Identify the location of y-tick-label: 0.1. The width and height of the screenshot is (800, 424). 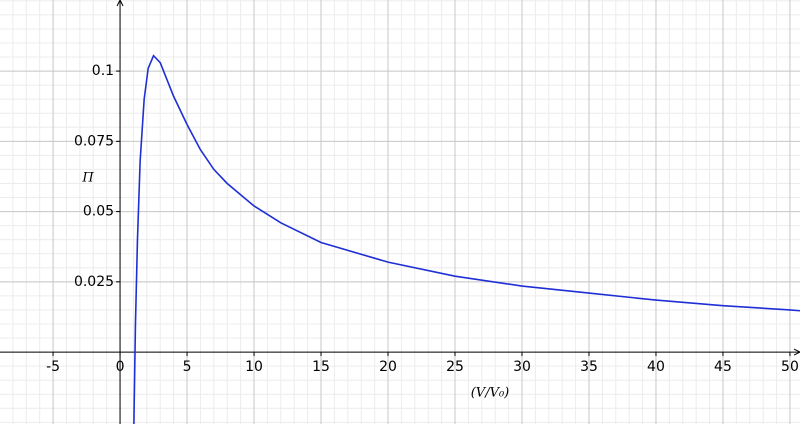
(103, 71).